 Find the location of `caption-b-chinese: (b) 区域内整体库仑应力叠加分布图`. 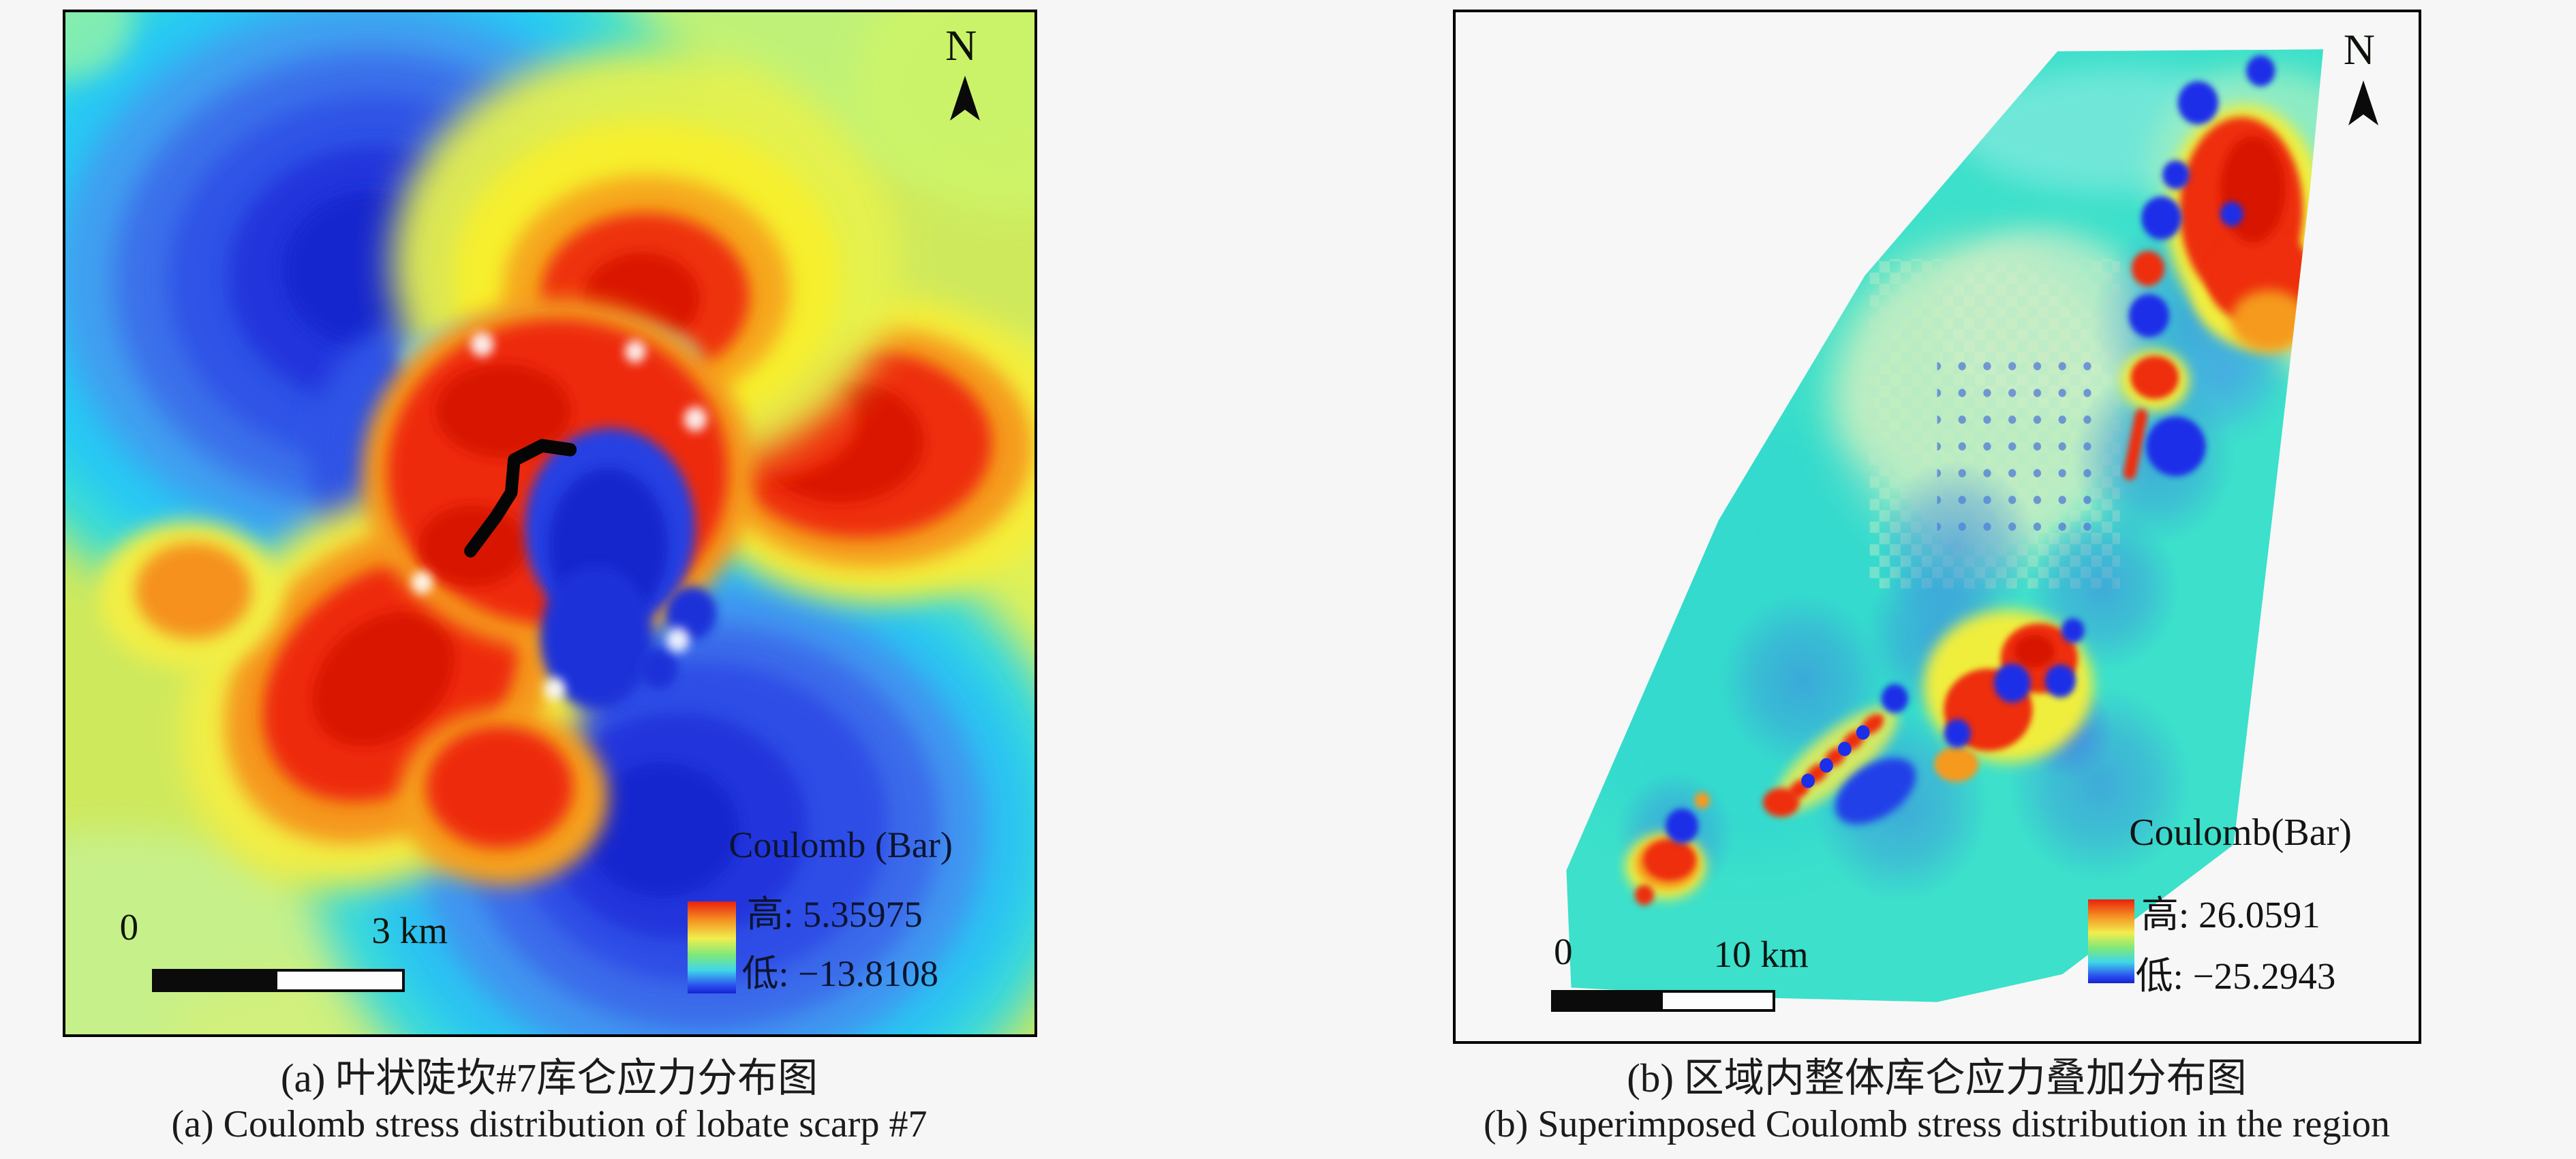

caption-b-chinese: (b) 区域内整体库仑应力叠加分布图 is located at coordinates (1937, 1077).